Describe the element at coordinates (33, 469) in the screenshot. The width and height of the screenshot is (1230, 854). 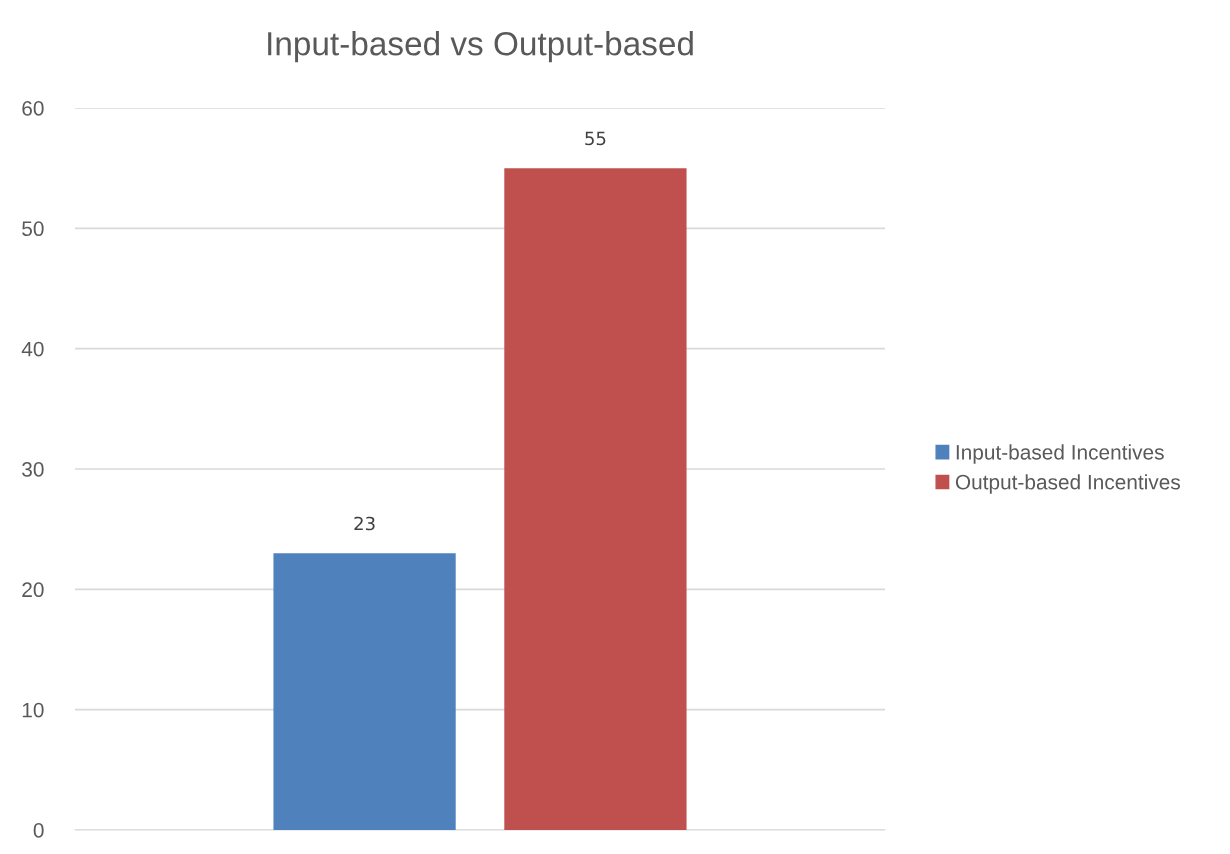
I see `y-tick-label: 30` at that location.